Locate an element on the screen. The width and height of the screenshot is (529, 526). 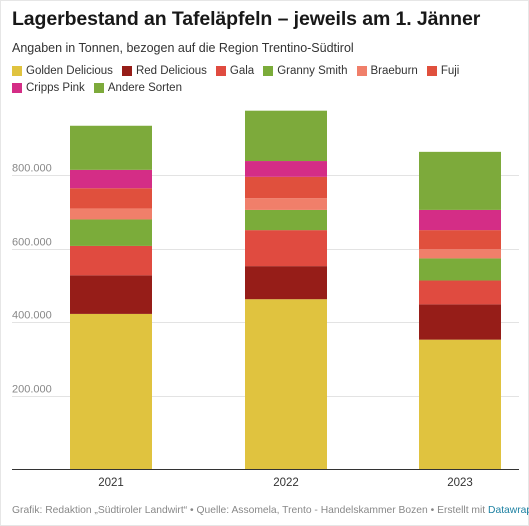
legend-item: Golden Delicious is located at coordinates (62, 71).